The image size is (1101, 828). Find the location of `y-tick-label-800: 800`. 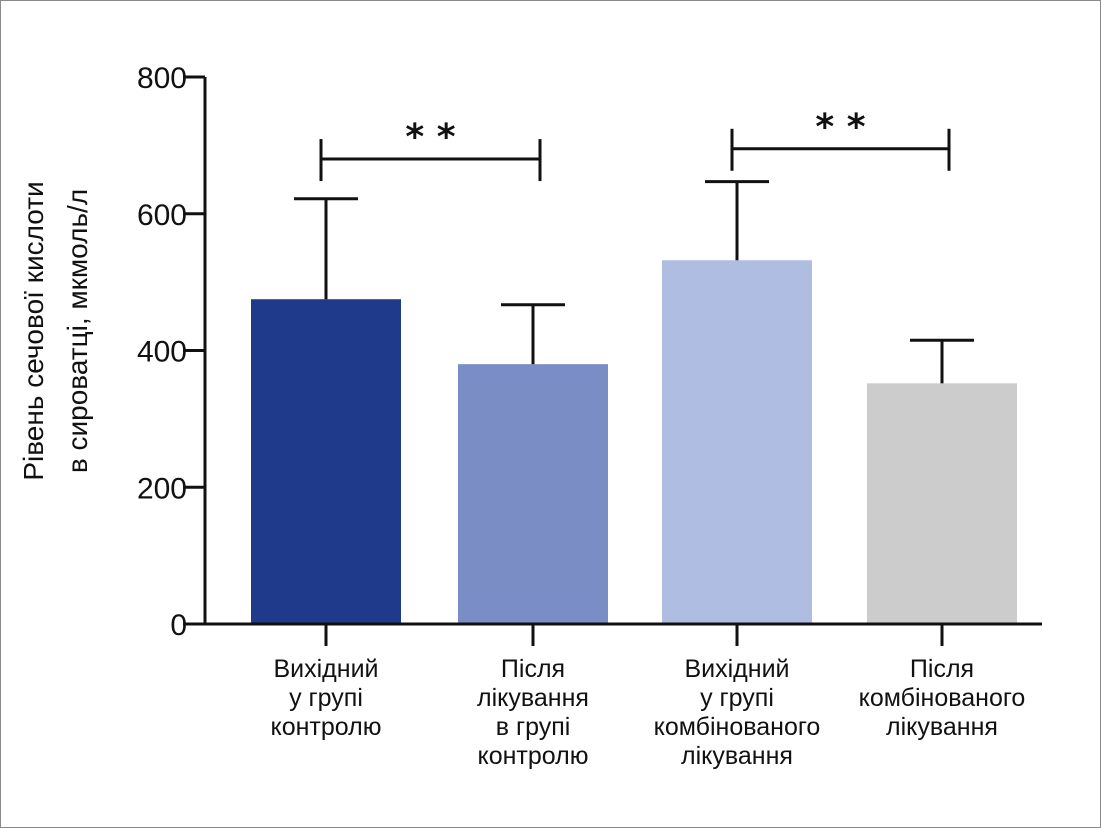

y-tick-label-800: 800 is located at coordinates (162, 78).